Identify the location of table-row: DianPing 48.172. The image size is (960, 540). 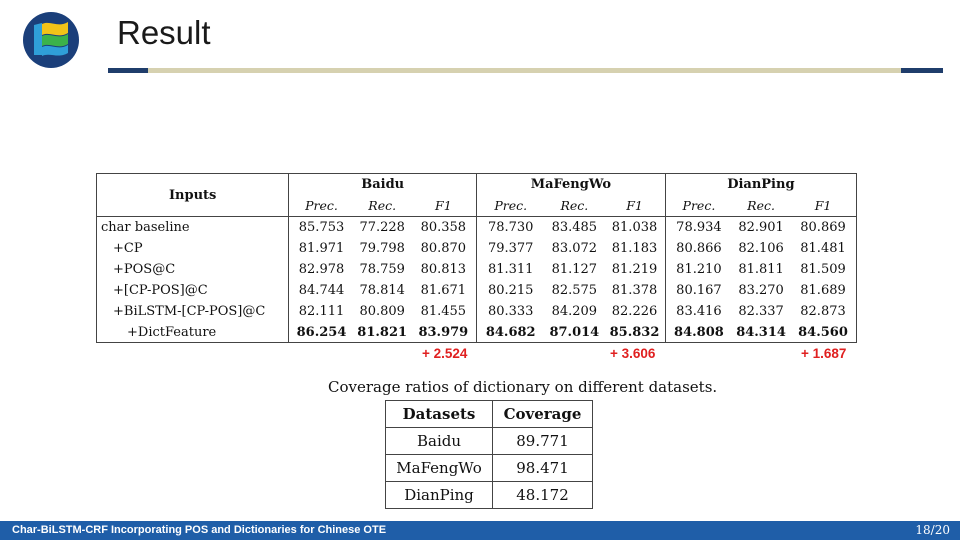
(489, 495).